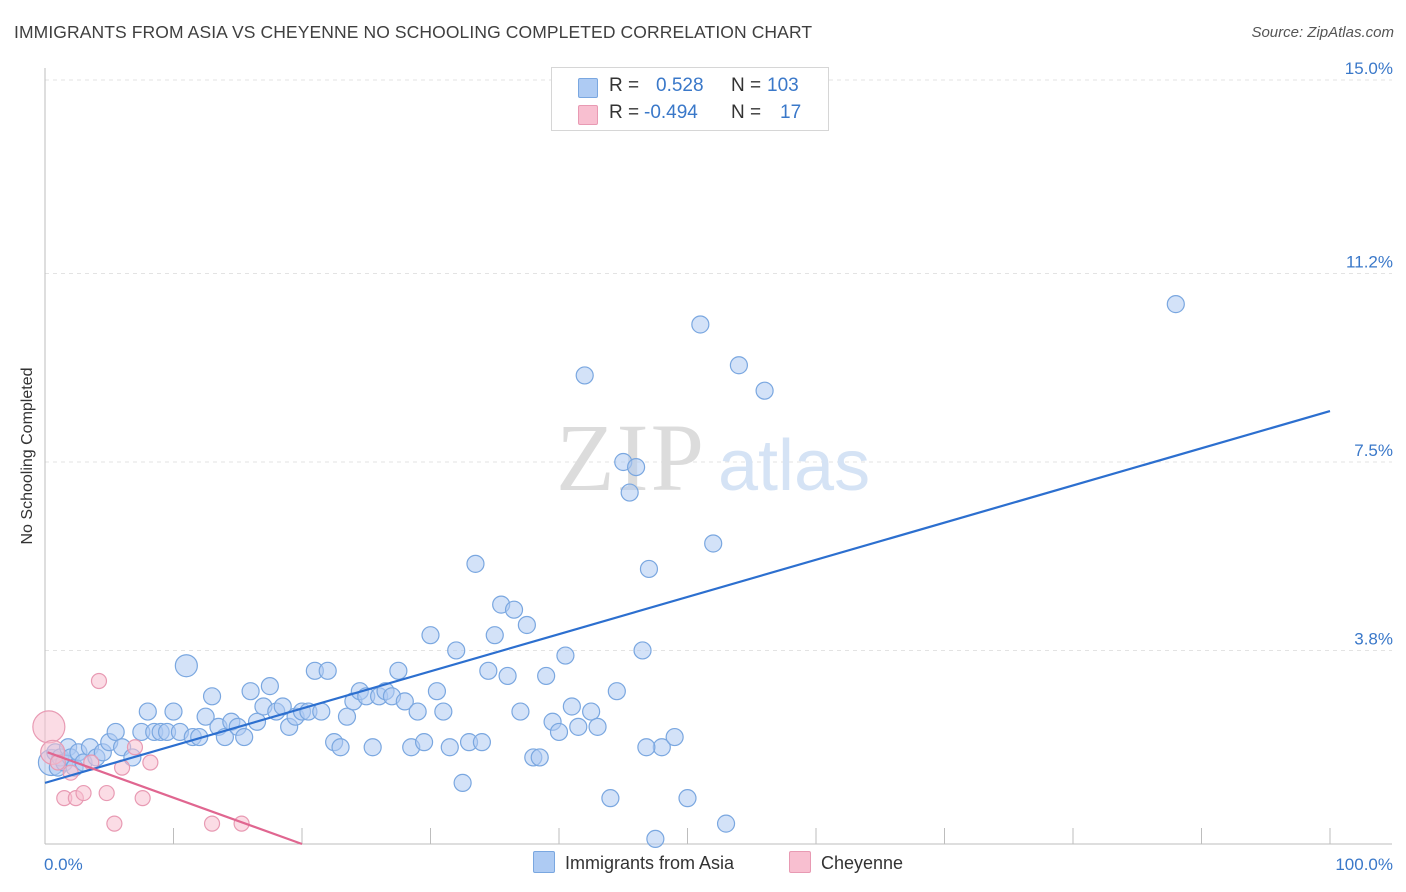 This screenshot has height=892, width=1406. What do you see at coordinates (588, 115) in the screenshot?
I see `legend-swatch-cheyenne` at bounding box center [588, 115].